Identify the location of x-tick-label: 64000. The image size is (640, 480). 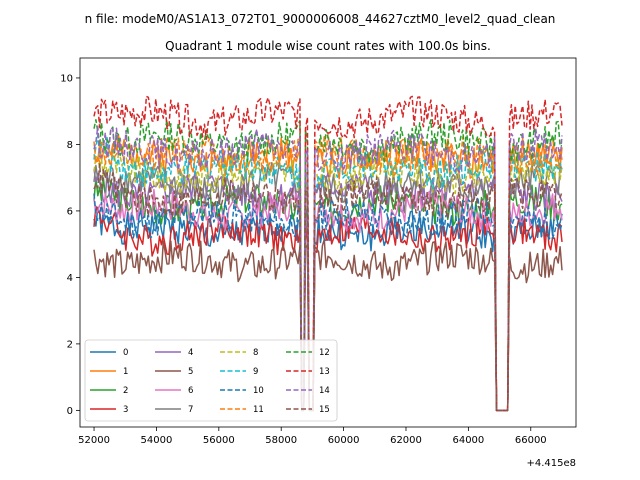
(468, 440).